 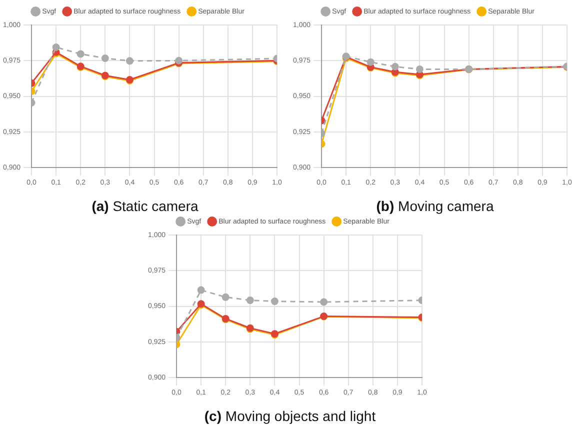 What do you see at coordinates (145, 206) in the screenshot?
I see `text: (a) Static camera` at bounding box center [145, 206].